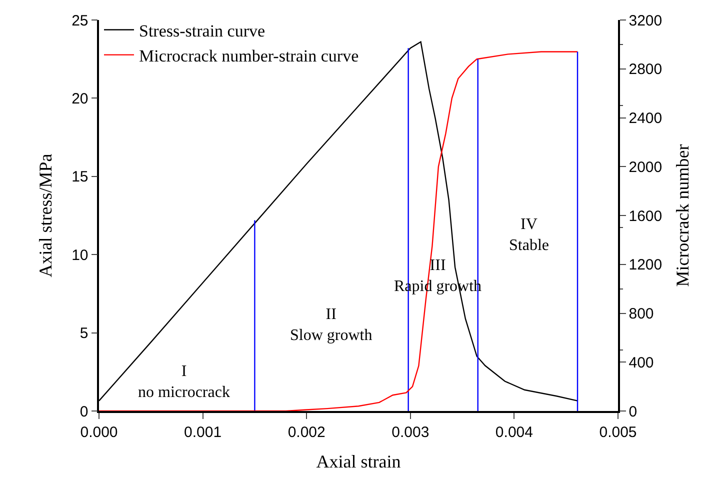 This screenshot has width=702, height=480. Describe the element at coordinates (641, 314) in the screenshot. I see `y2-tick-label: 800` at that location.